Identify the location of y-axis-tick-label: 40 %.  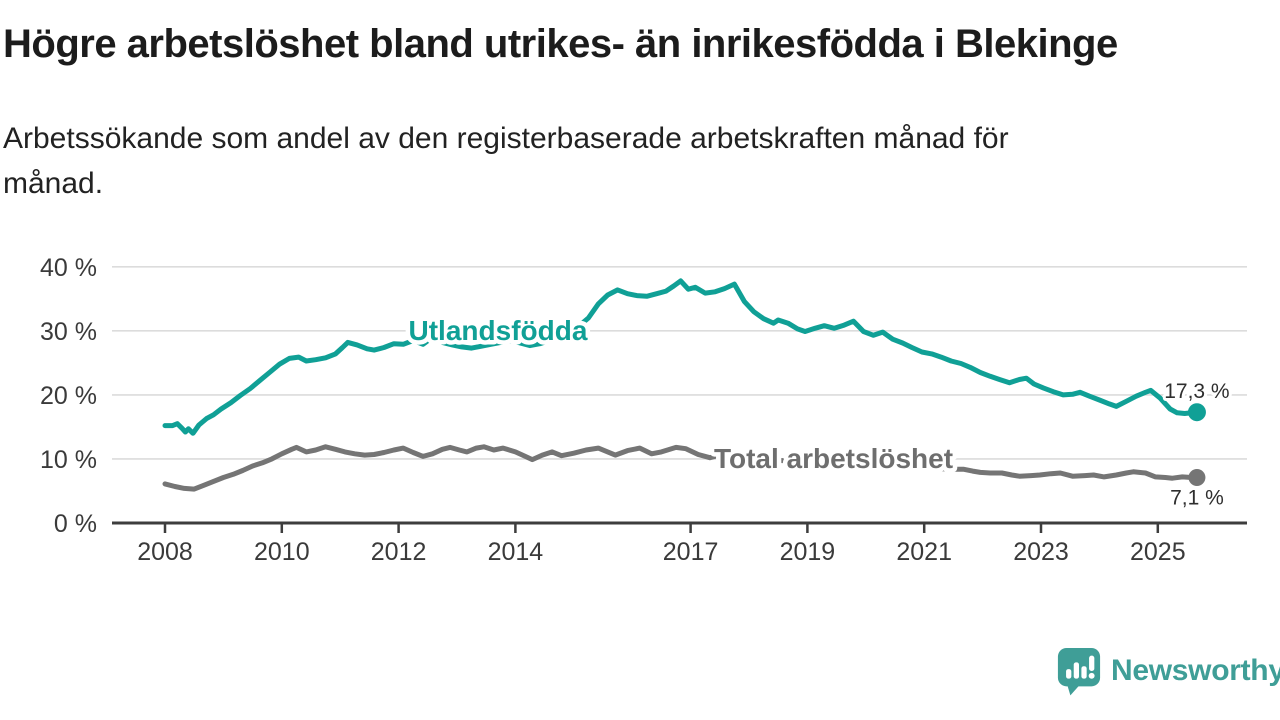
(68, 268).